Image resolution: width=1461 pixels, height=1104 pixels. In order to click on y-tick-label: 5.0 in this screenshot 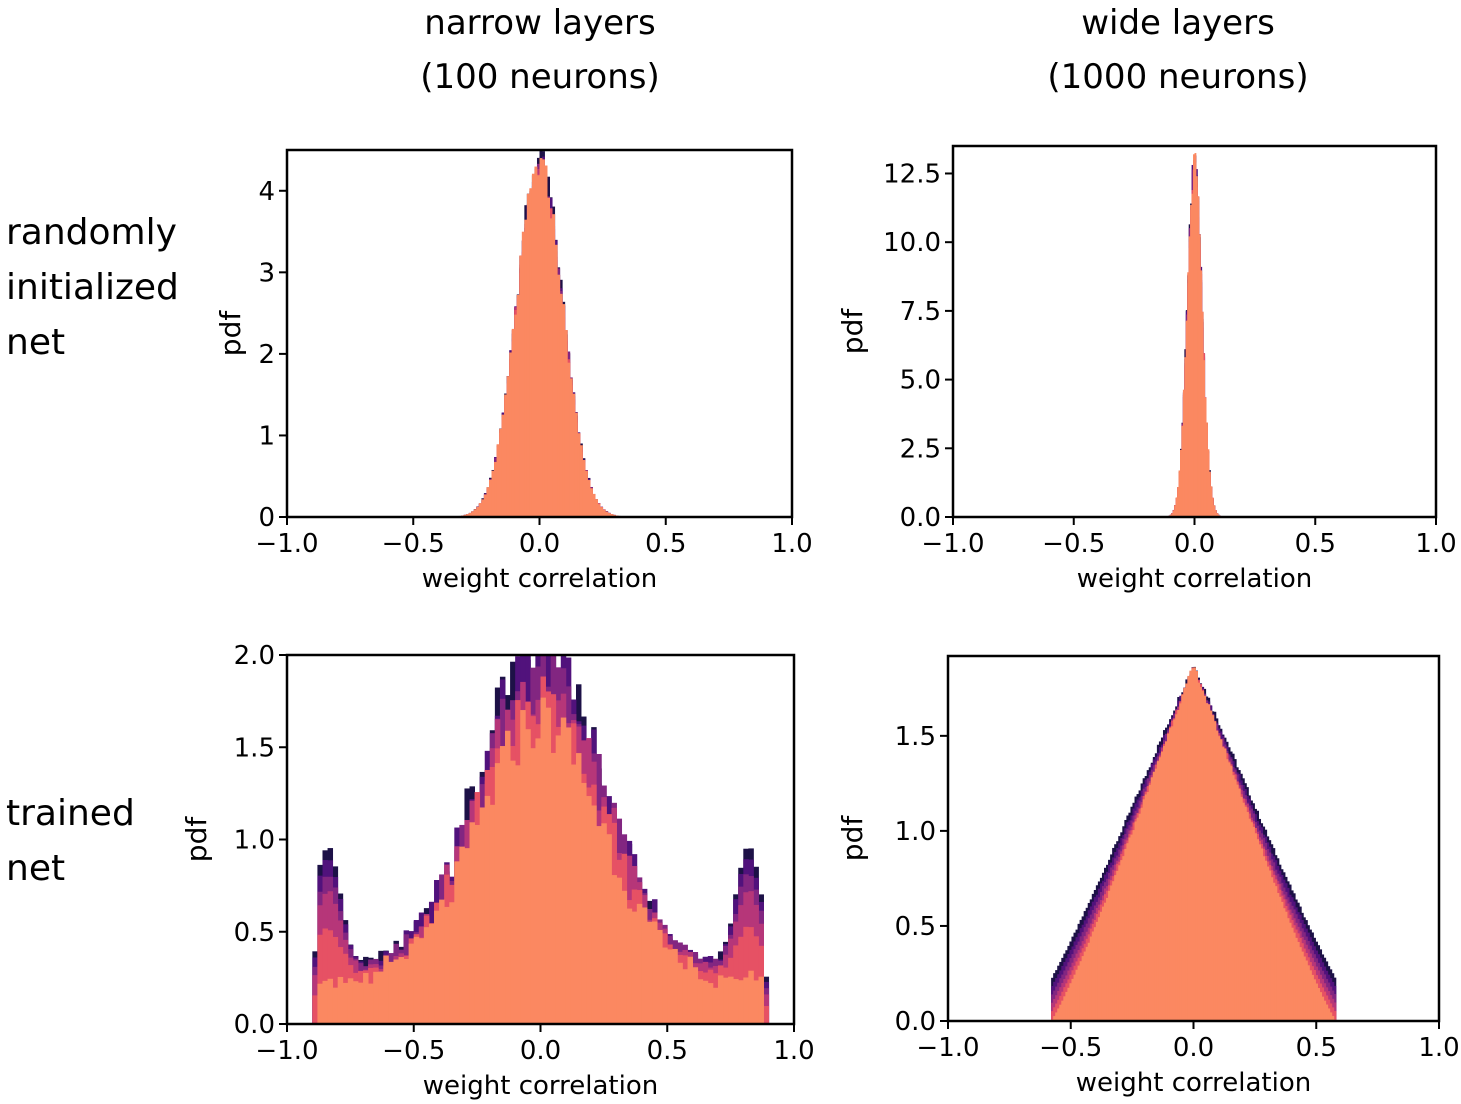, I will do `click(920, 381)`.